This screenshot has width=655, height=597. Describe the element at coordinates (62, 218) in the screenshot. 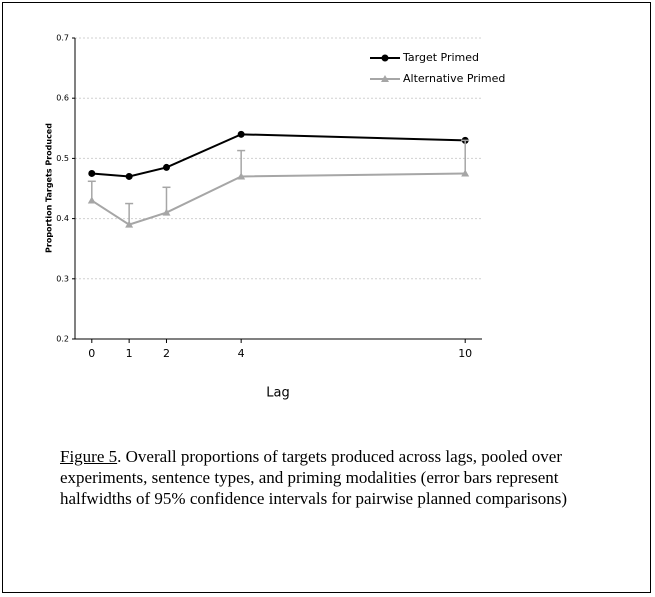

I see `y-tick-label: 0.4` at that location.